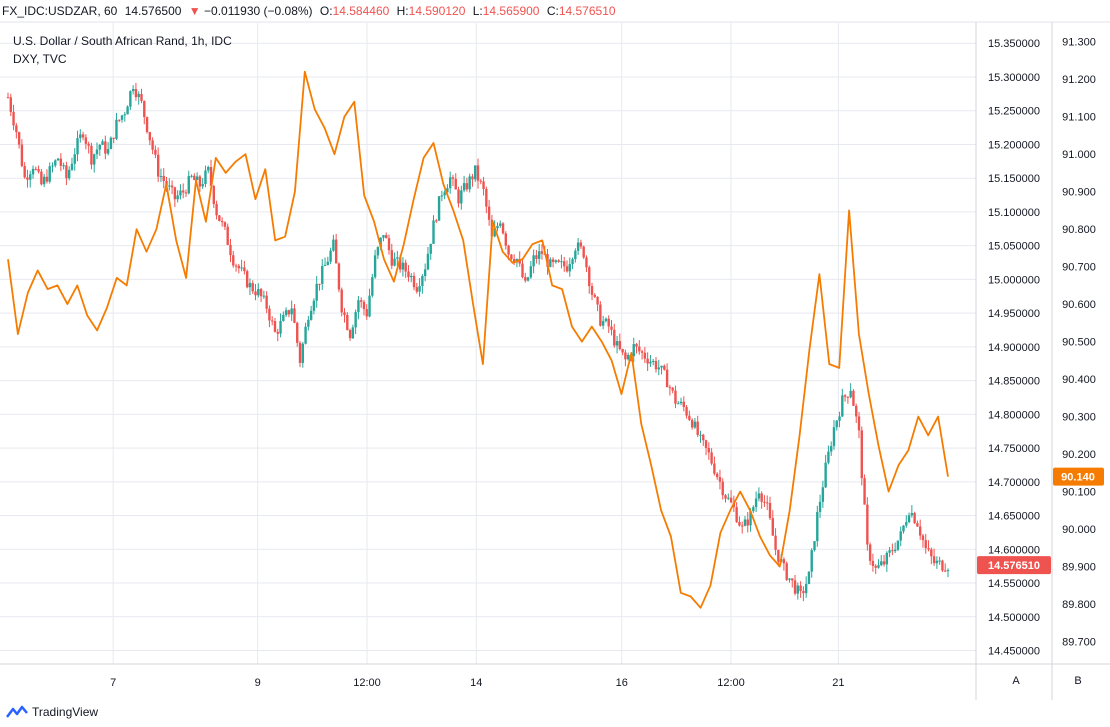  I want to click on high-label: H:, so click(402, 11).